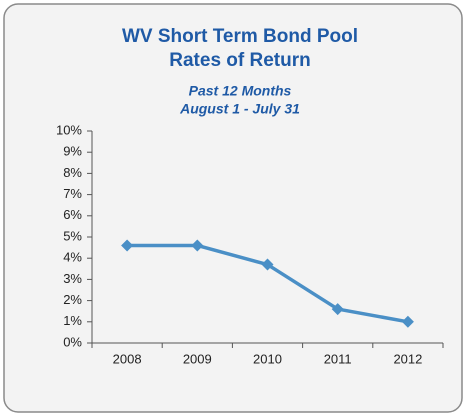 The image size is (468, 418). I want to click on chart-title: Rates of Return, so click(239, 60).